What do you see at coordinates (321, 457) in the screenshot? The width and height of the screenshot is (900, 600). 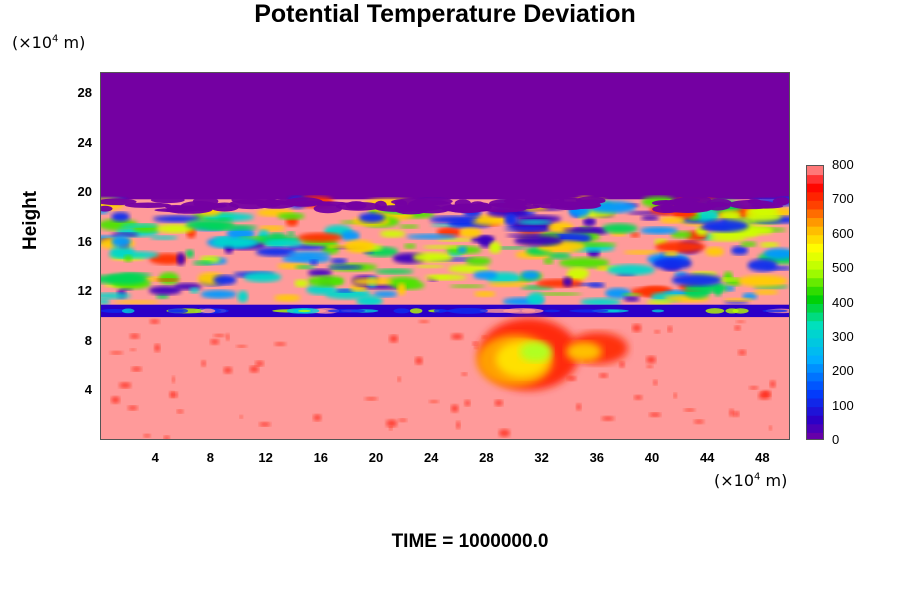 I see `x-tick-label: 16` at bounding box center [321, 457].